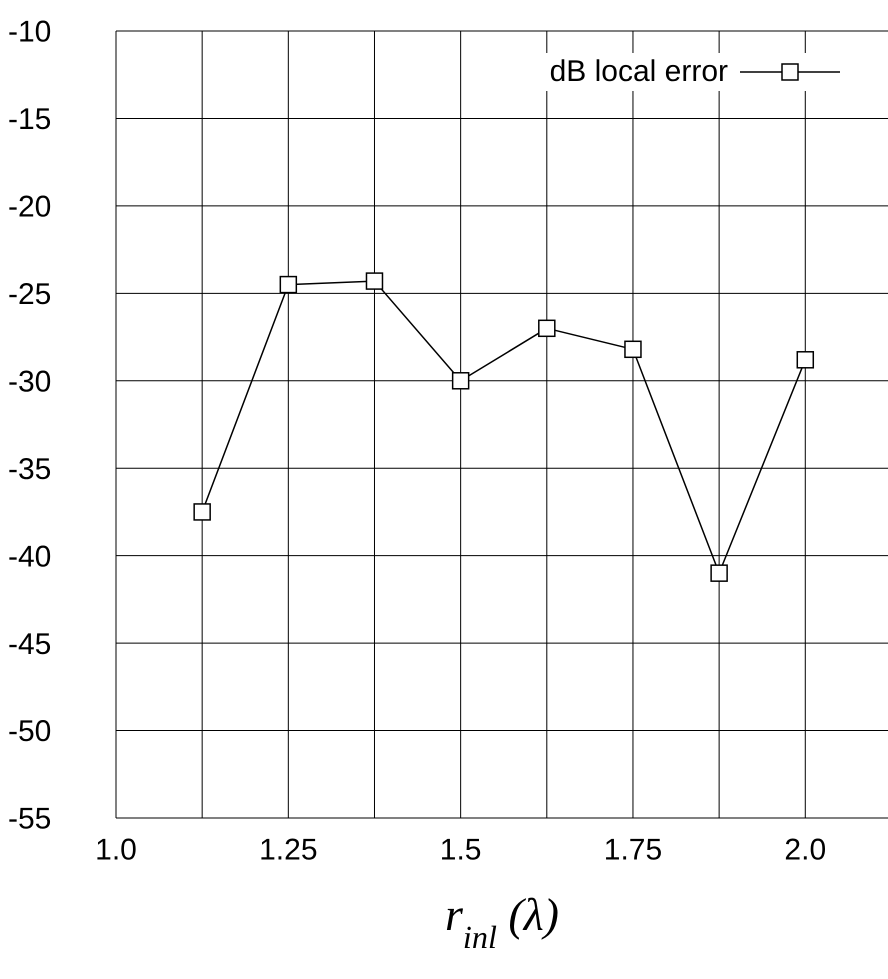  Describe the element at coordinates (30, 644) in the screenshot. I see `y-tick-label: -45` at that location.